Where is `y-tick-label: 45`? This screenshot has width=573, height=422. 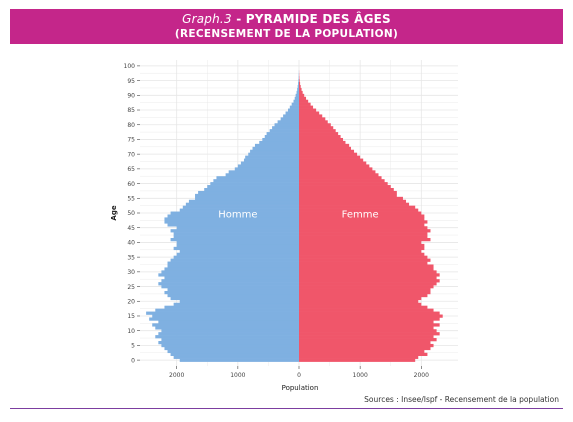 y-tick-label: 45 is located at coordinates (131, 228).